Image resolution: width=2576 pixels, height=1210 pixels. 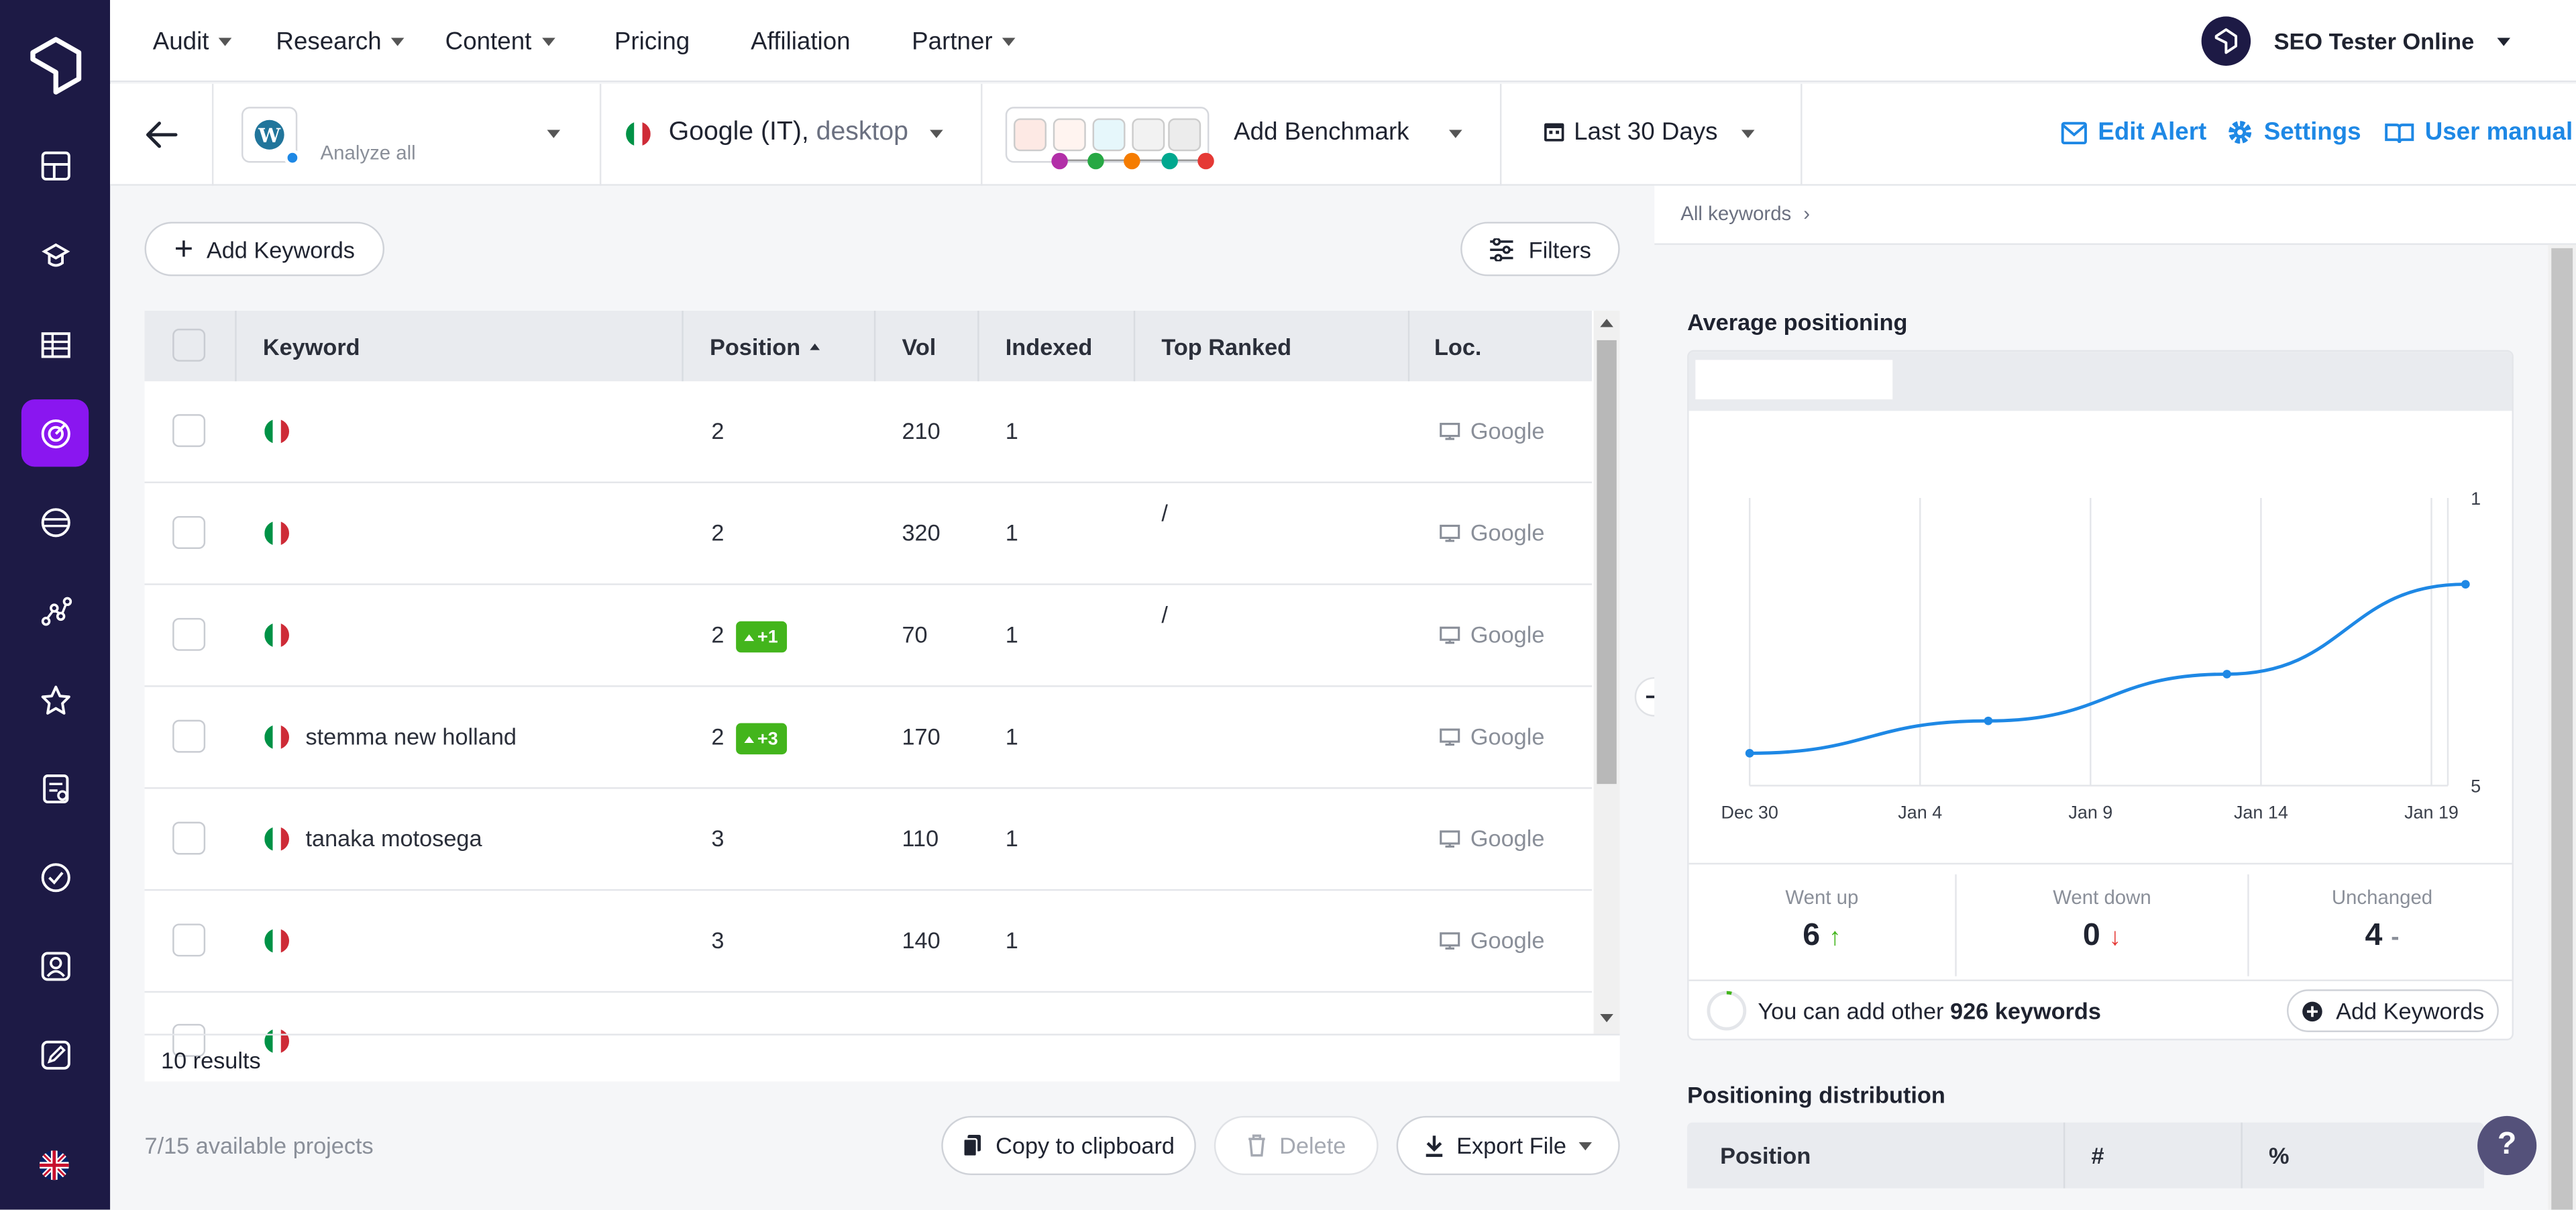 I want to click on project-selector: W, so click(x=269, y=135).